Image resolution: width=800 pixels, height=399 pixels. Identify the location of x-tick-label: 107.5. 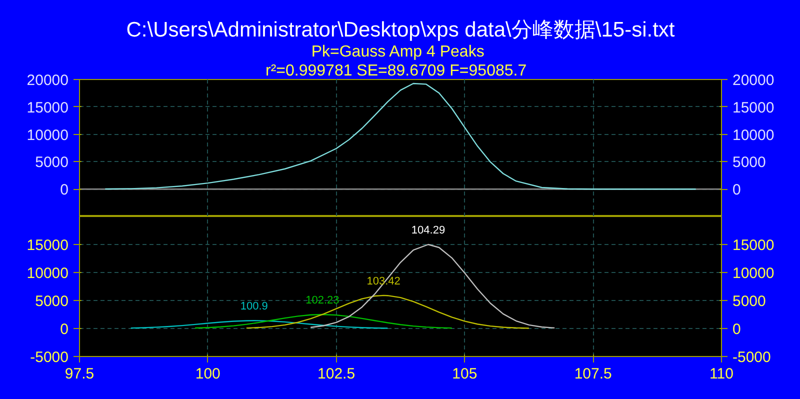
(593, 374).